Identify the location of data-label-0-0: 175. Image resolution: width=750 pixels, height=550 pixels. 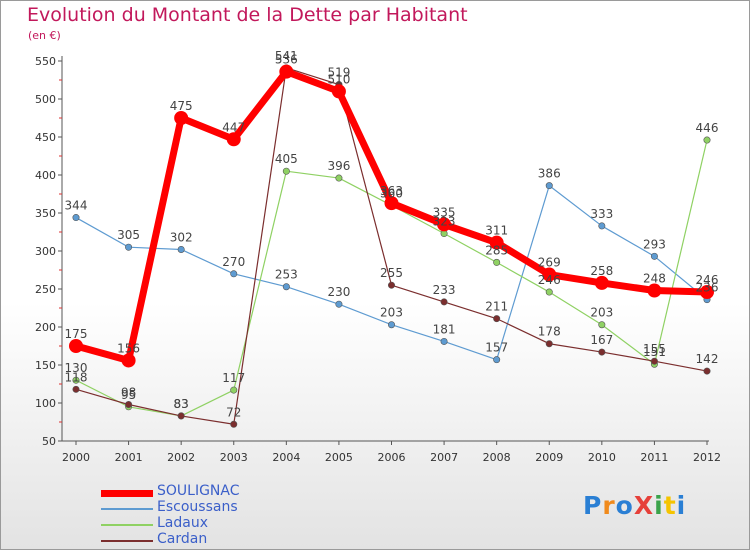
(76, 334).